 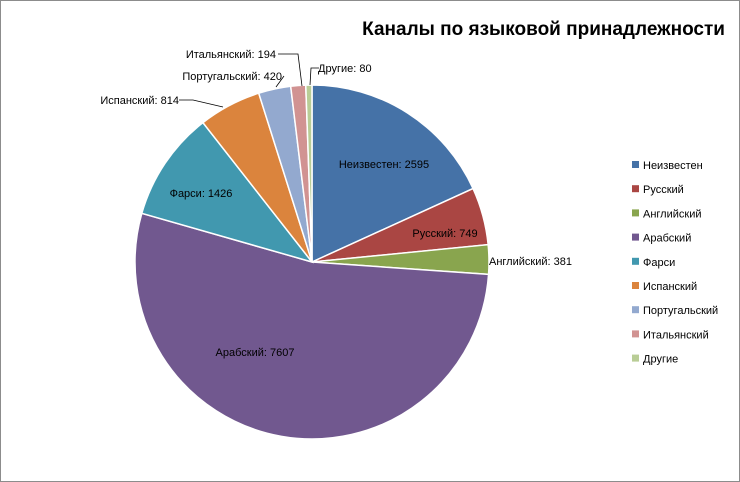 What do you see at coordinates (255, 353) in the screenshot?
I see `data-label-4: Арабский: 7607` at bounding box center [255, 353].